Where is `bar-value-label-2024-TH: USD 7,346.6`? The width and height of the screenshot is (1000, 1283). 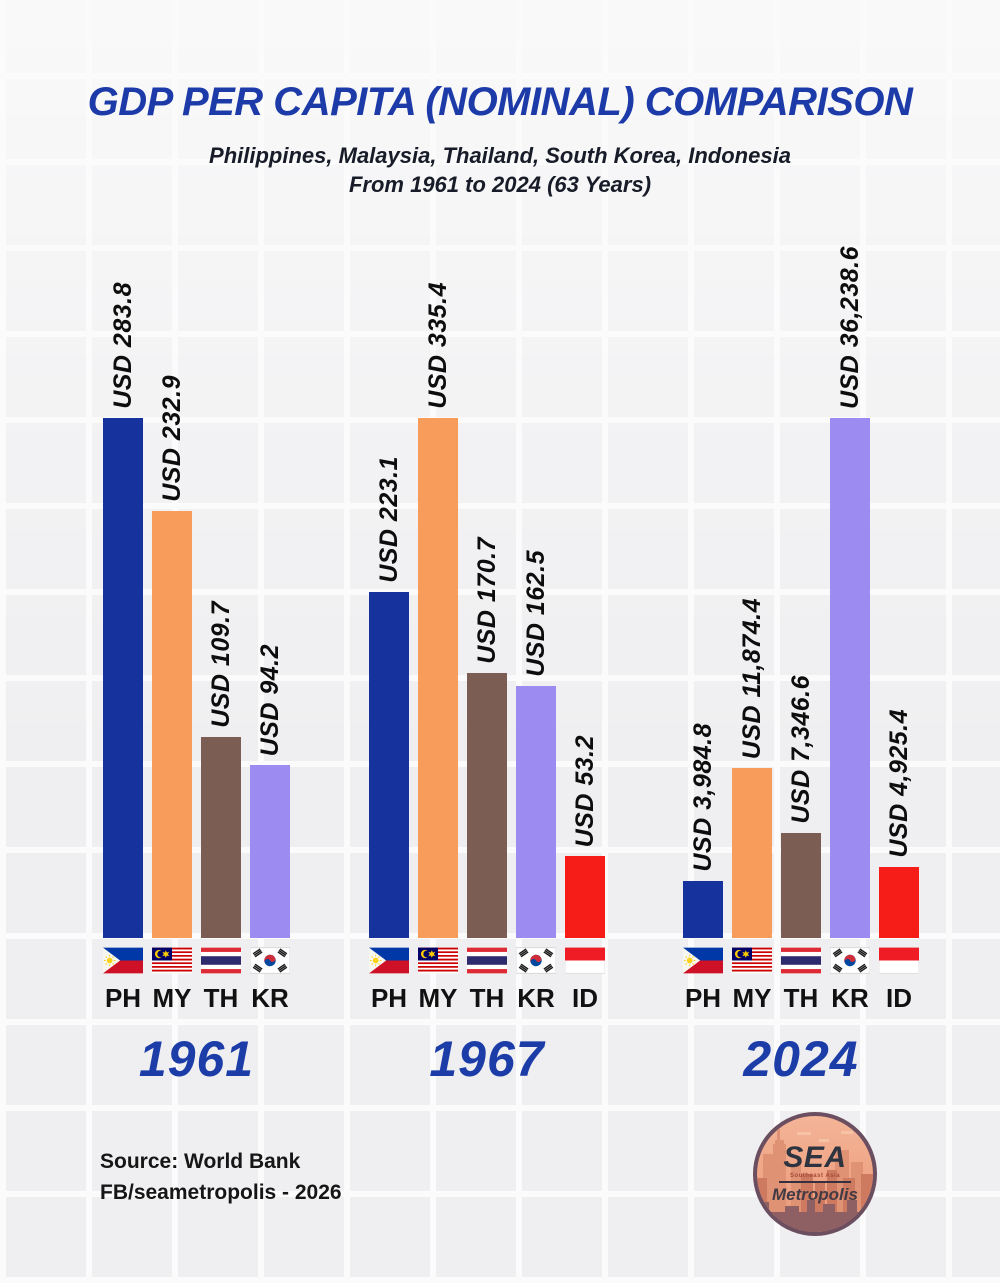
bar-value-label-2024-TH: USD 7,346.6 is located at coordinates (800, 749).